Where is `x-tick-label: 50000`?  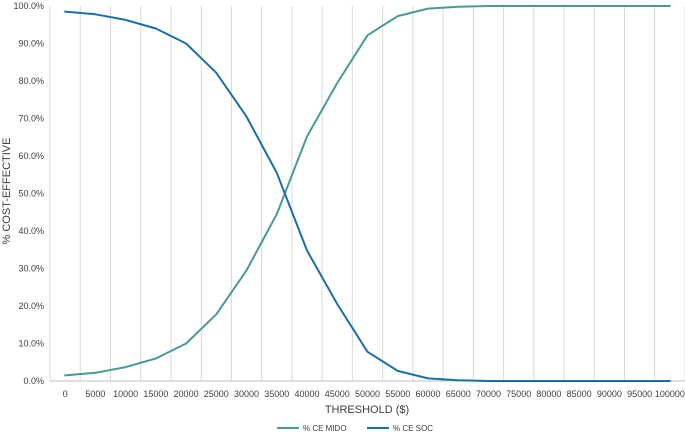
x-tick-label: 50000 is located at coordinates (367, 394).